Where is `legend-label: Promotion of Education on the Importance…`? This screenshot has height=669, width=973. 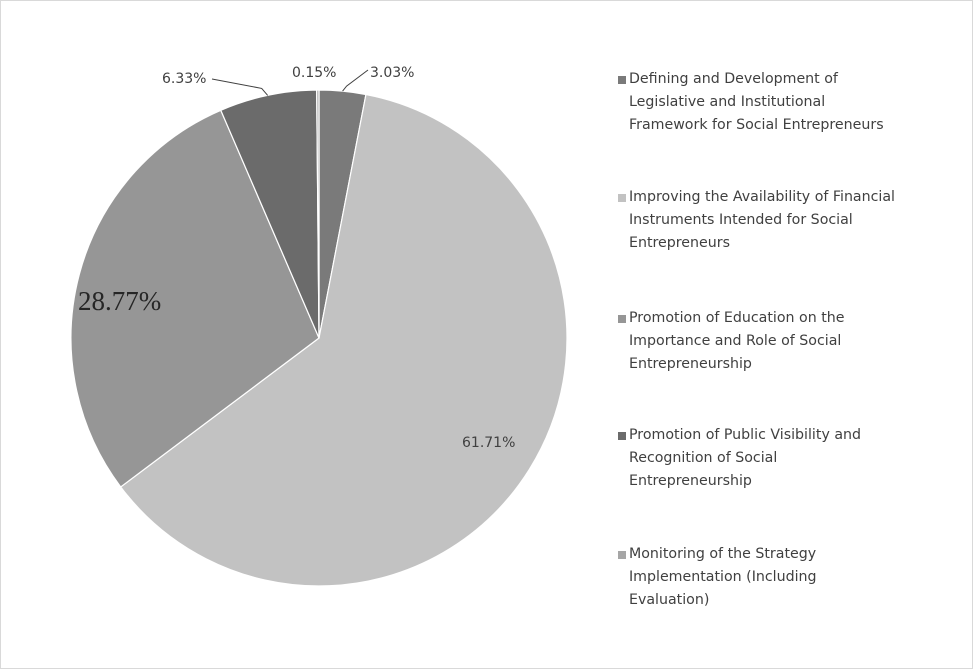
legend-label: Promotion of Education on the Importance… is located at coordinates (737, 341).